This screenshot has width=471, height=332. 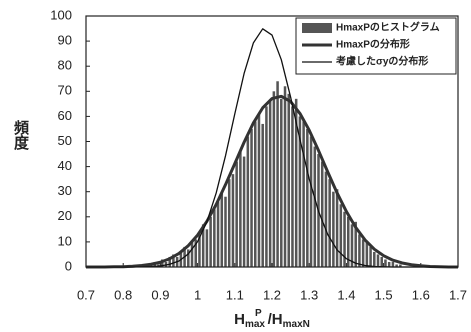 What do you see at coordinates (388, 27) in the screenshot?
I see `legend-label: HmaxPのヒストグラム` at bounding box center [388, 27].